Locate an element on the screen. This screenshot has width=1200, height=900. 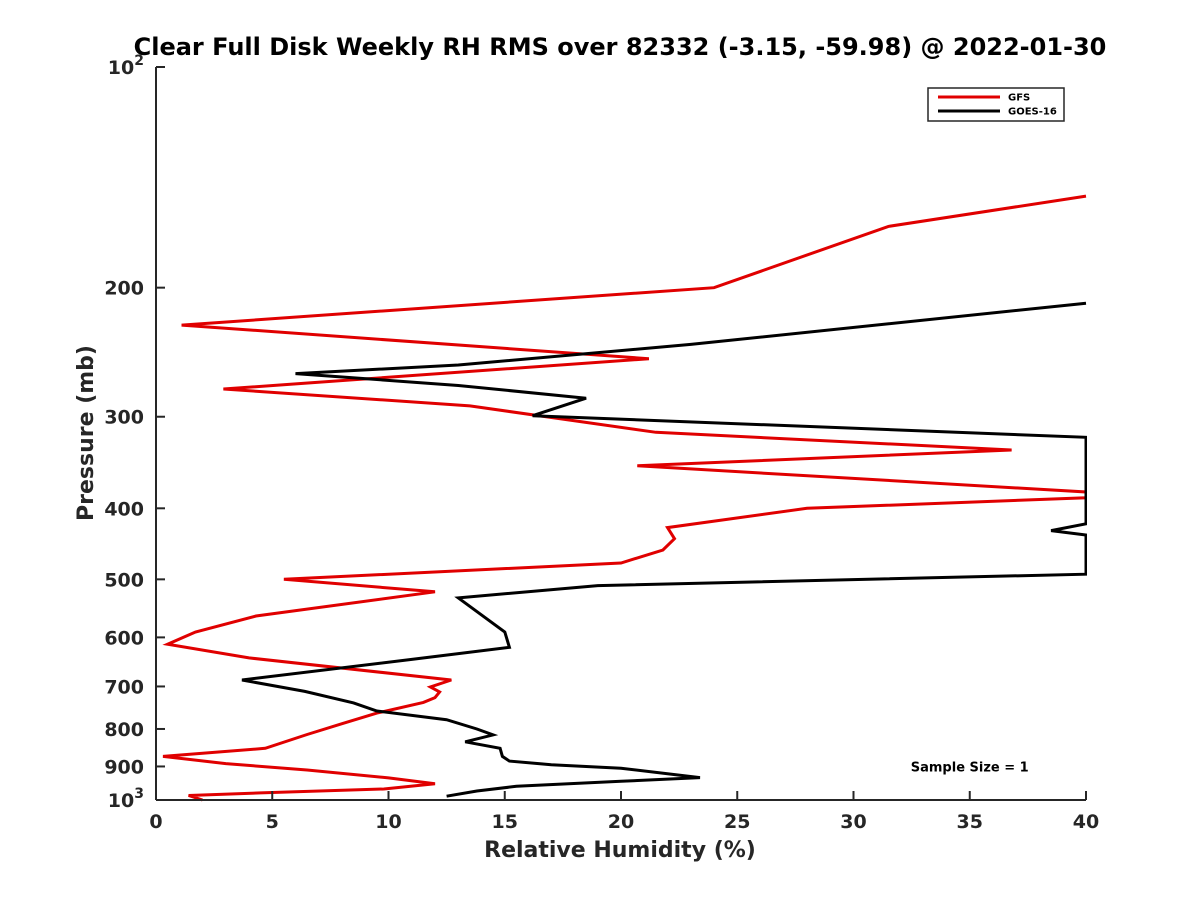
x-tick-label: 0 is located at coordinates (155, 822).